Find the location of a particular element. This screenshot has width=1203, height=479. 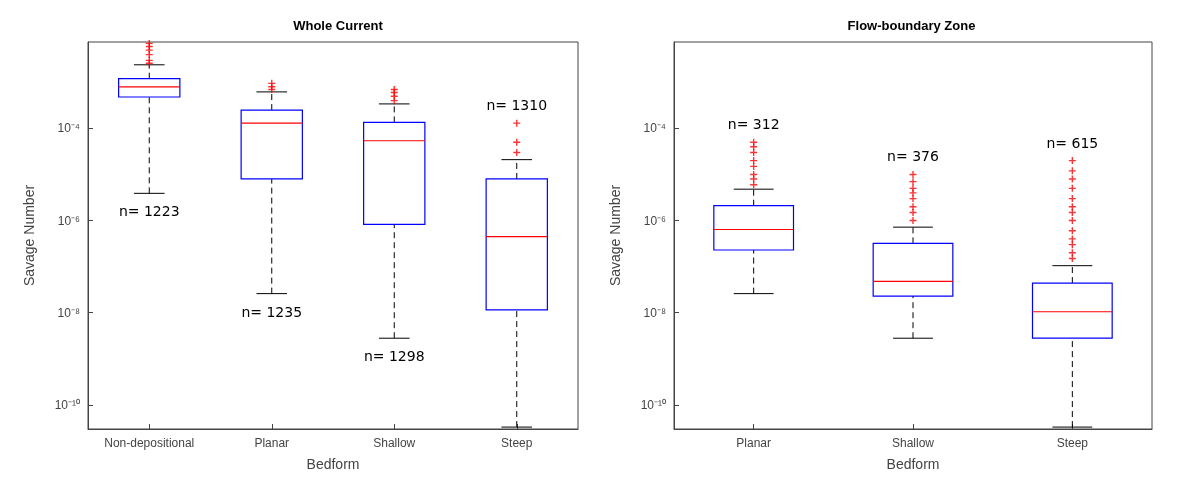

x-tick-label: Non-depositional is located at coordinates (149, 443).